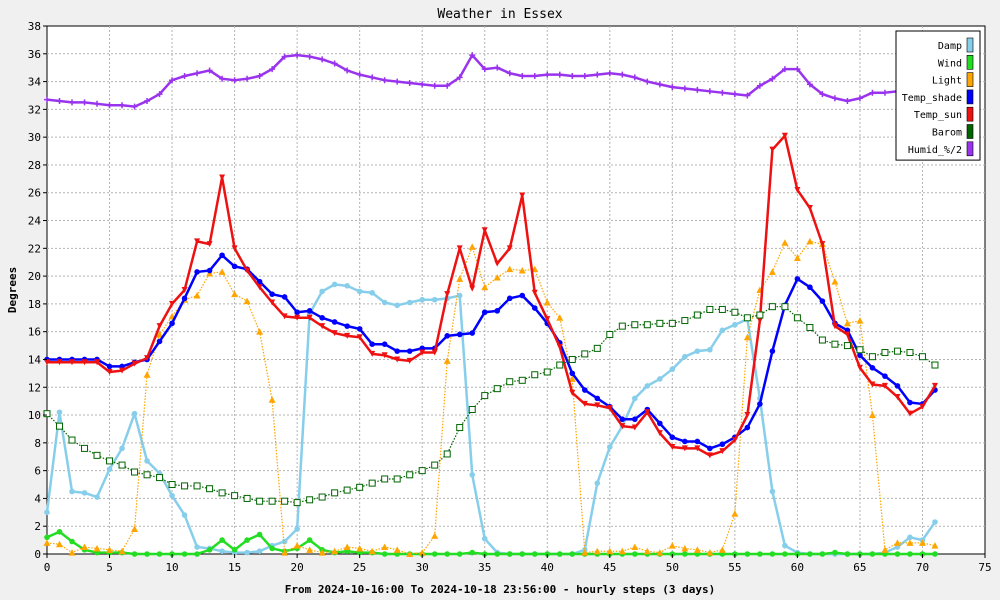 The image size is (1000, 600). What do you see at coordinates (12, 290) in the screenshot?
I see `y-axis-label: Degrees` at bounding box center [12, 290].